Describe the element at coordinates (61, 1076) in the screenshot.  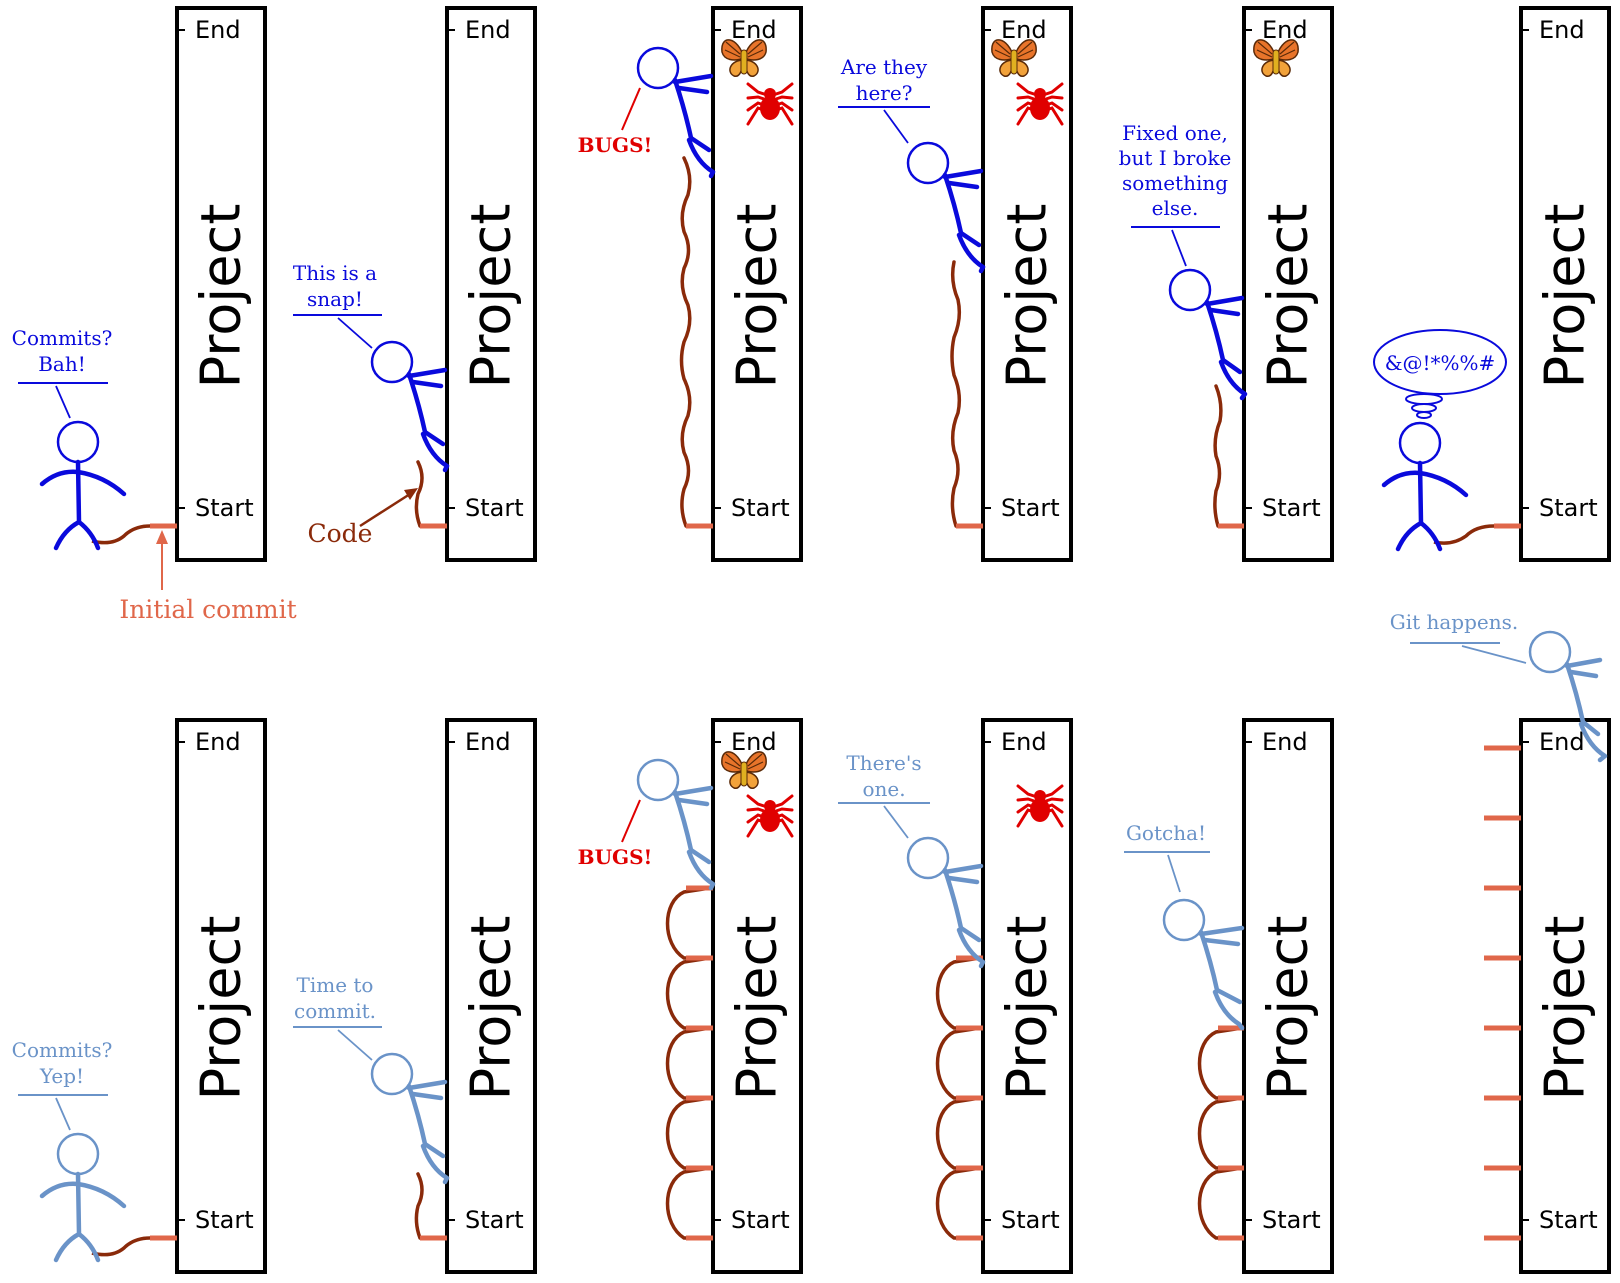
I see `speech-line: Yep!` at that location.